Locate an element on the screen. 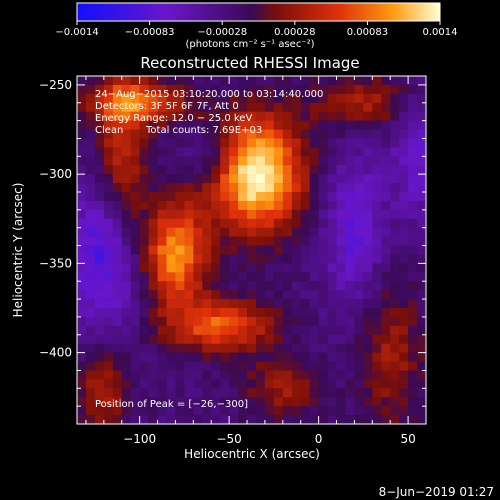  x-axis-label: Heliocentric X (arcsec) is located at coordinates (252, 454).